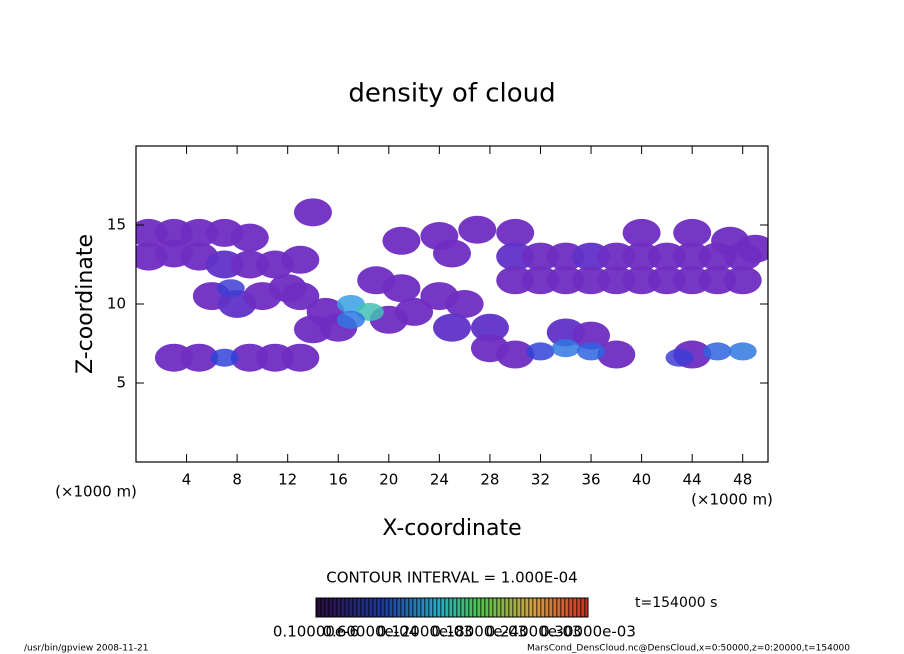 This screenshot has width=904, height=654. I want to click on y-tick-label: 15, so click(116, 225).